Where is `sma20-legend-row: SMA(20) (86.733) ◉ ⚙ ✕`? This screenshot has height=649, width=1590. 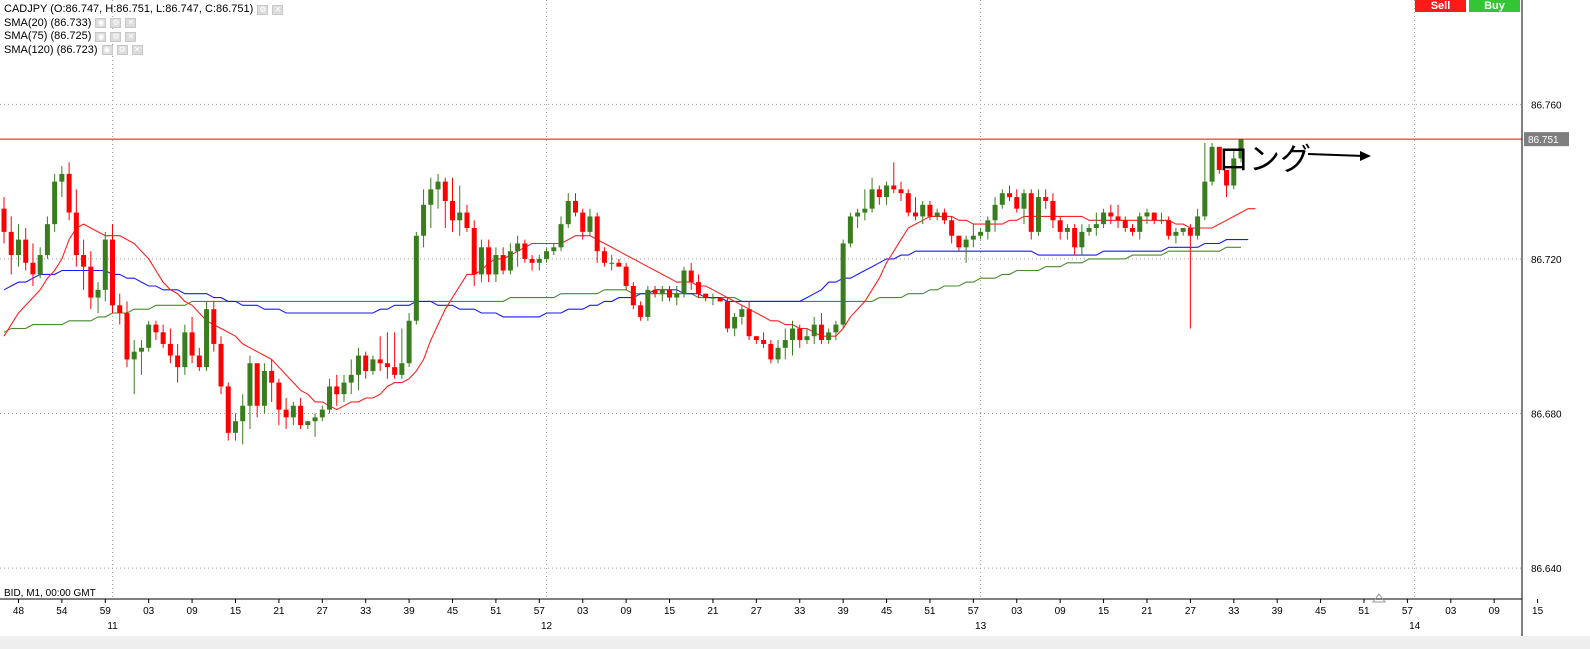
sma20-legend-row: SMA(20) (86.733) ◉ ⚙ ✕ is located at coordinates (143, 24).